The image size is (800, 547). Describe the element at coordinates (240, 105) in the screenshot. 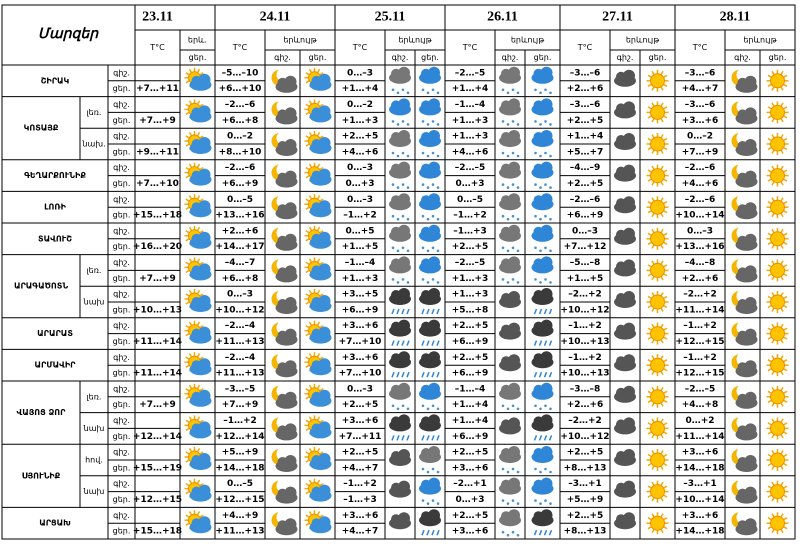

I see `cell-text: –2…–6` at that location.